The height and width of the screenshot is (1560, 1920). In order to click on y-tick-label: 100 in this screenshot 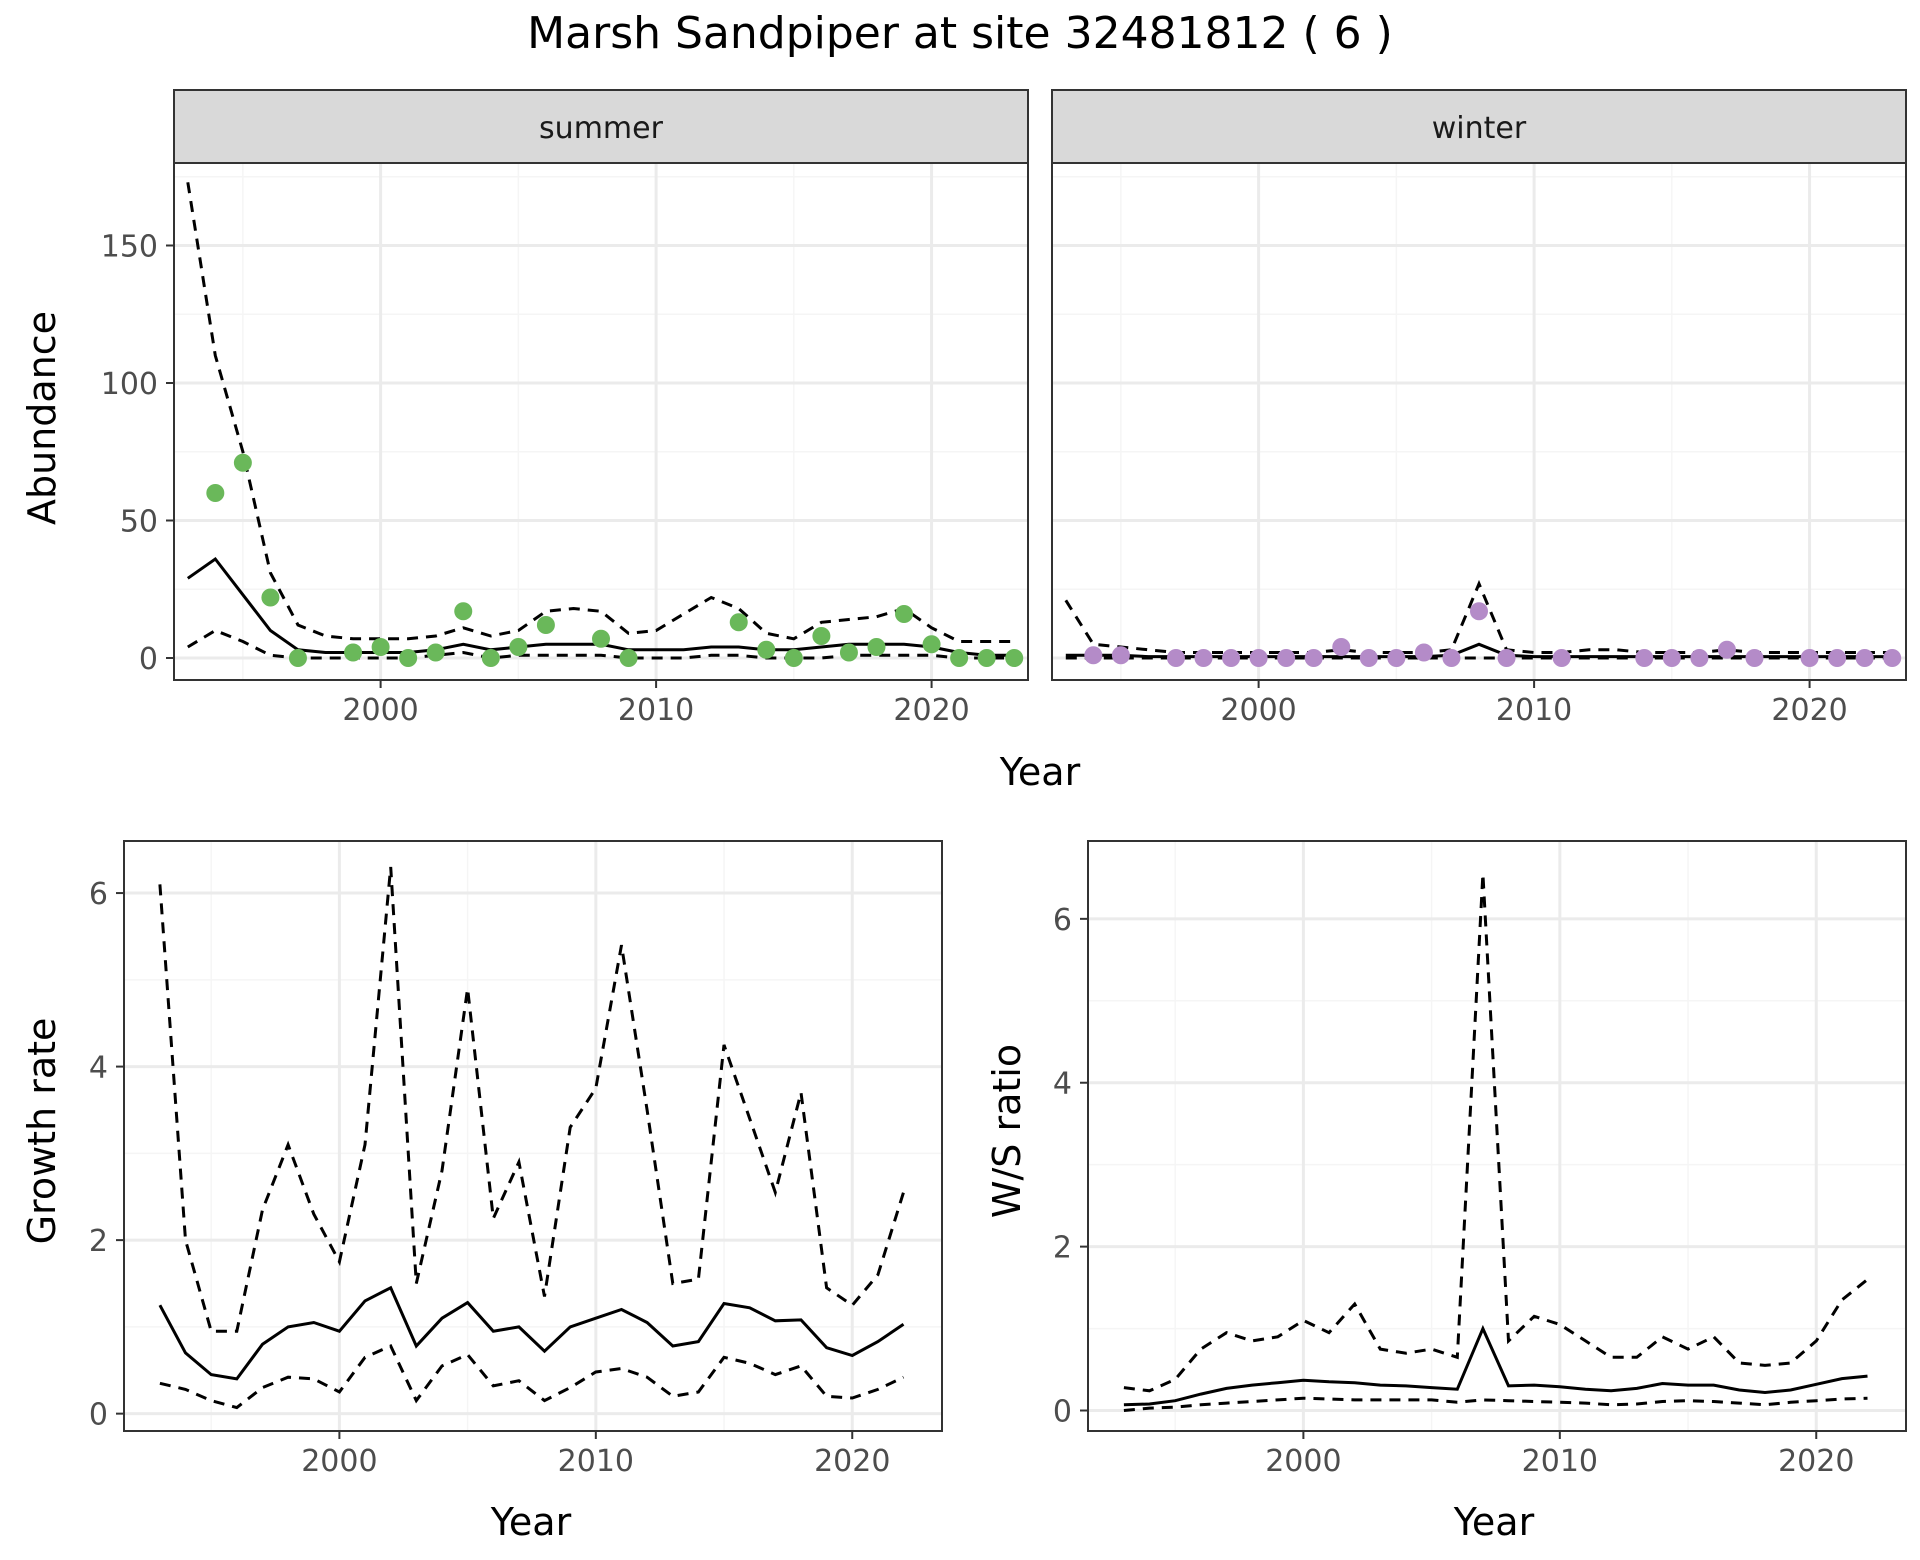, I will do `click(129, 384)`.